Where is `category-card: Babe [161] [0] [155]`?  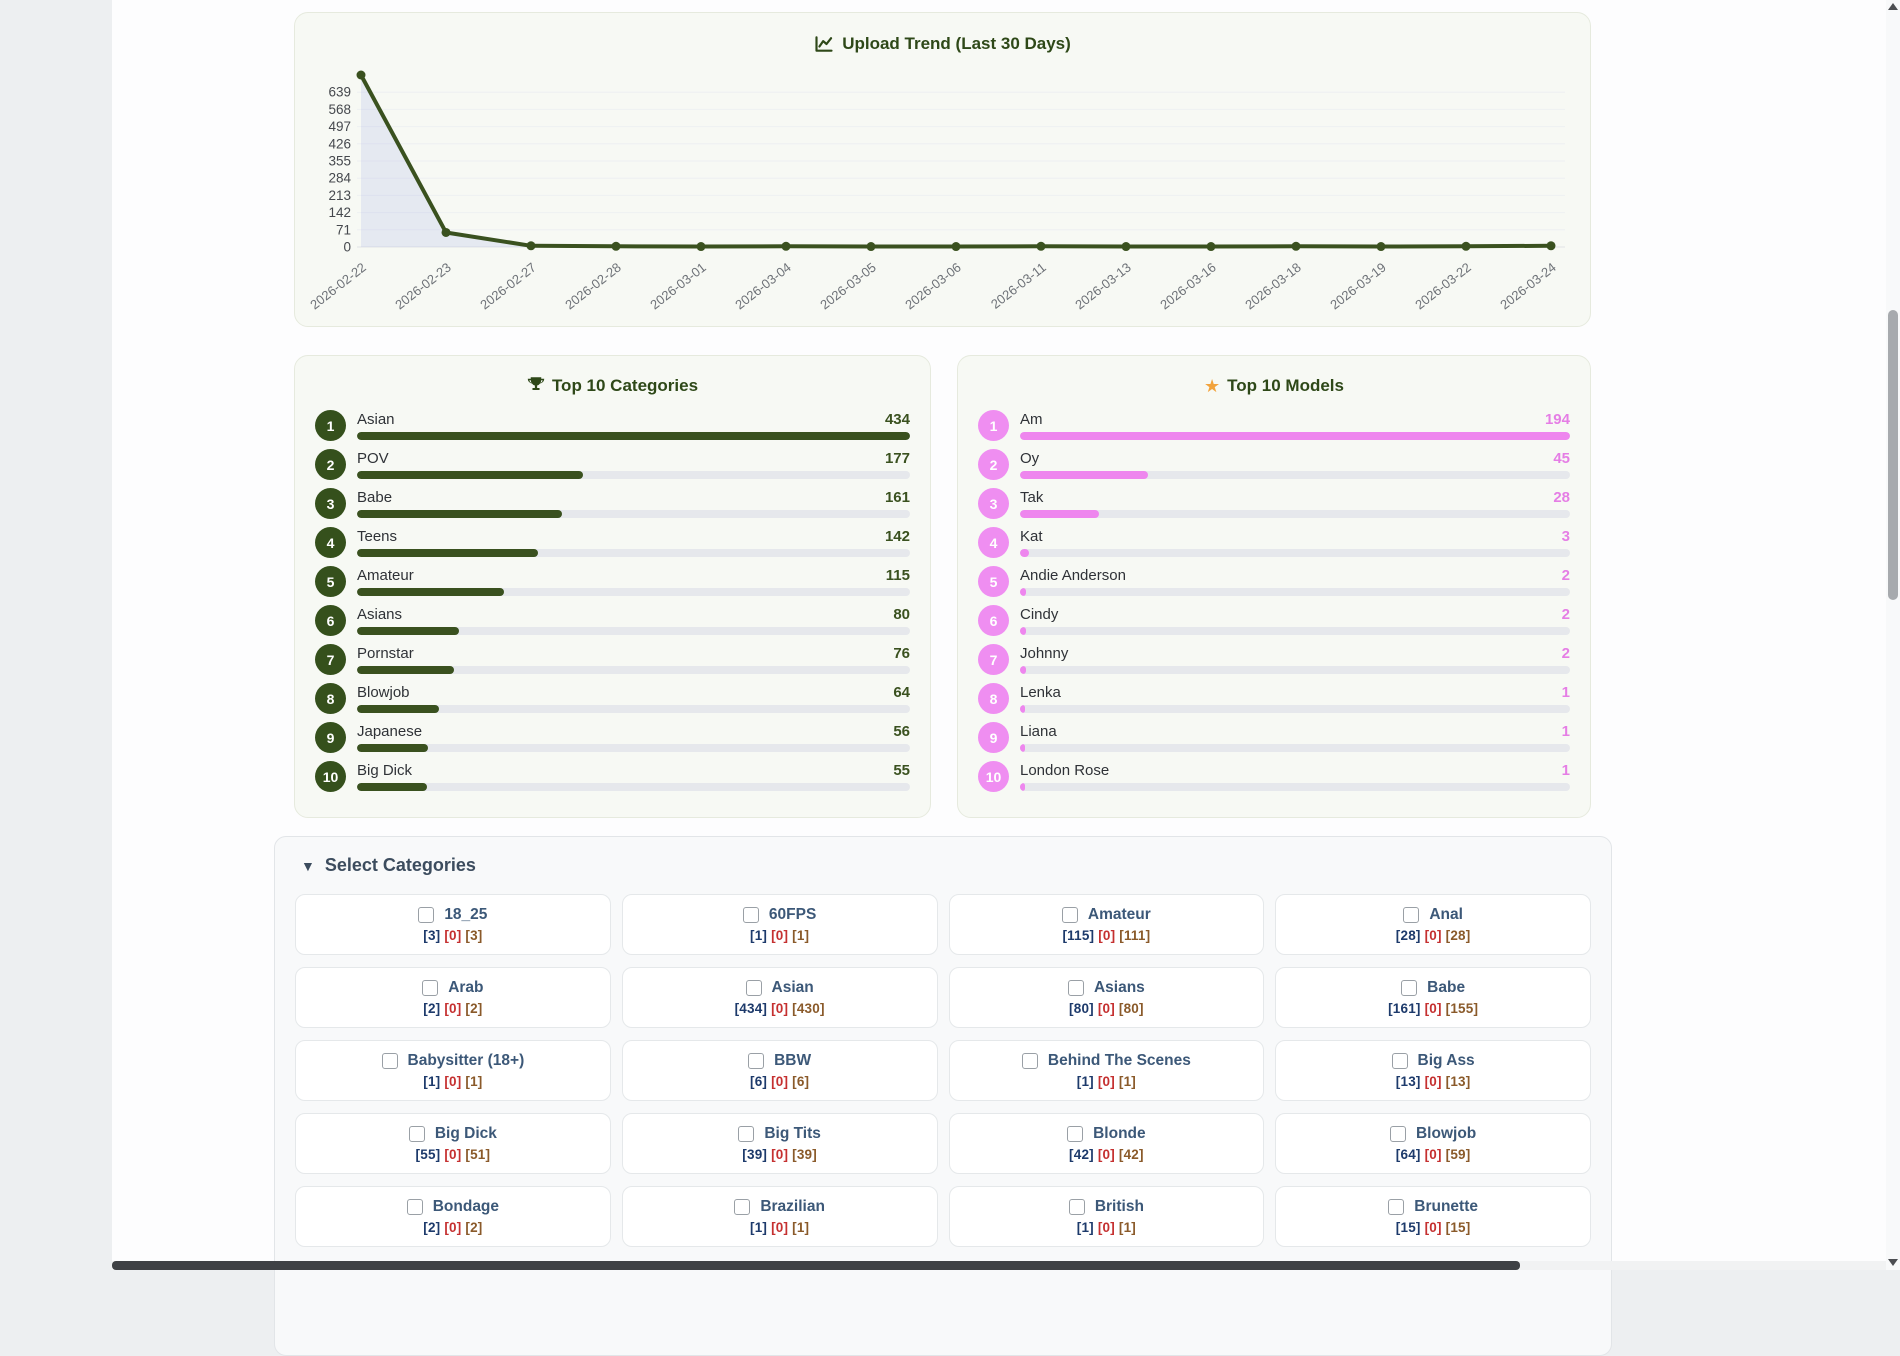 category-card: Babe [161] [0] [155] is located at coordinates (1433, 997).